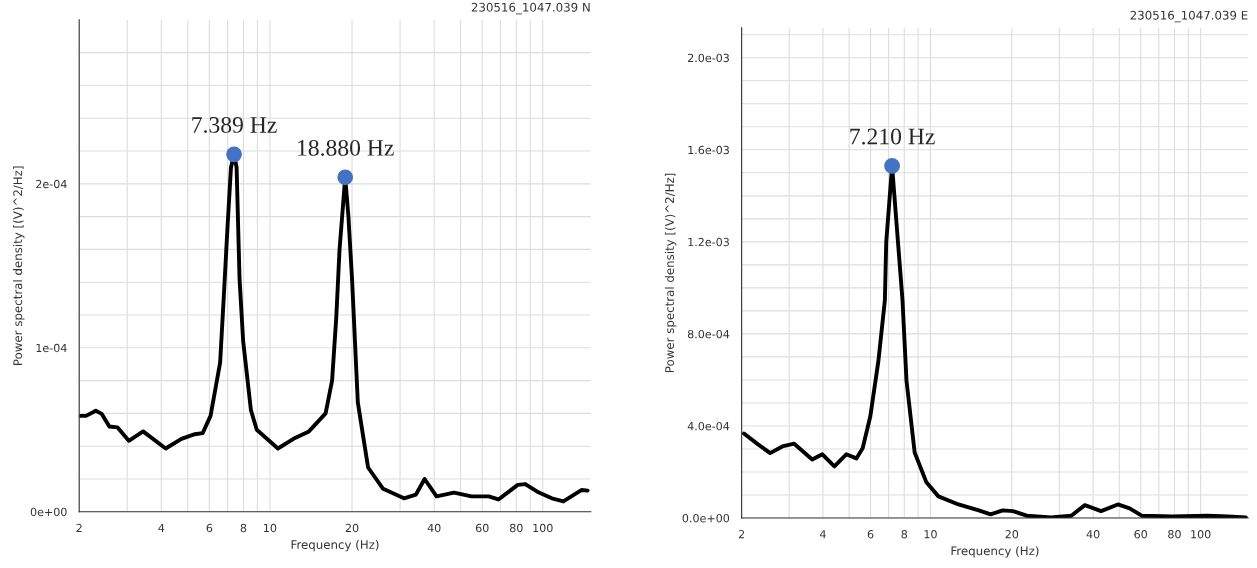 This screenshot has height=568, width=1257. Describe the element at coordinates (706, 518) in the screenshot. I see `y-tick-label: 0.0e+00` at that location.